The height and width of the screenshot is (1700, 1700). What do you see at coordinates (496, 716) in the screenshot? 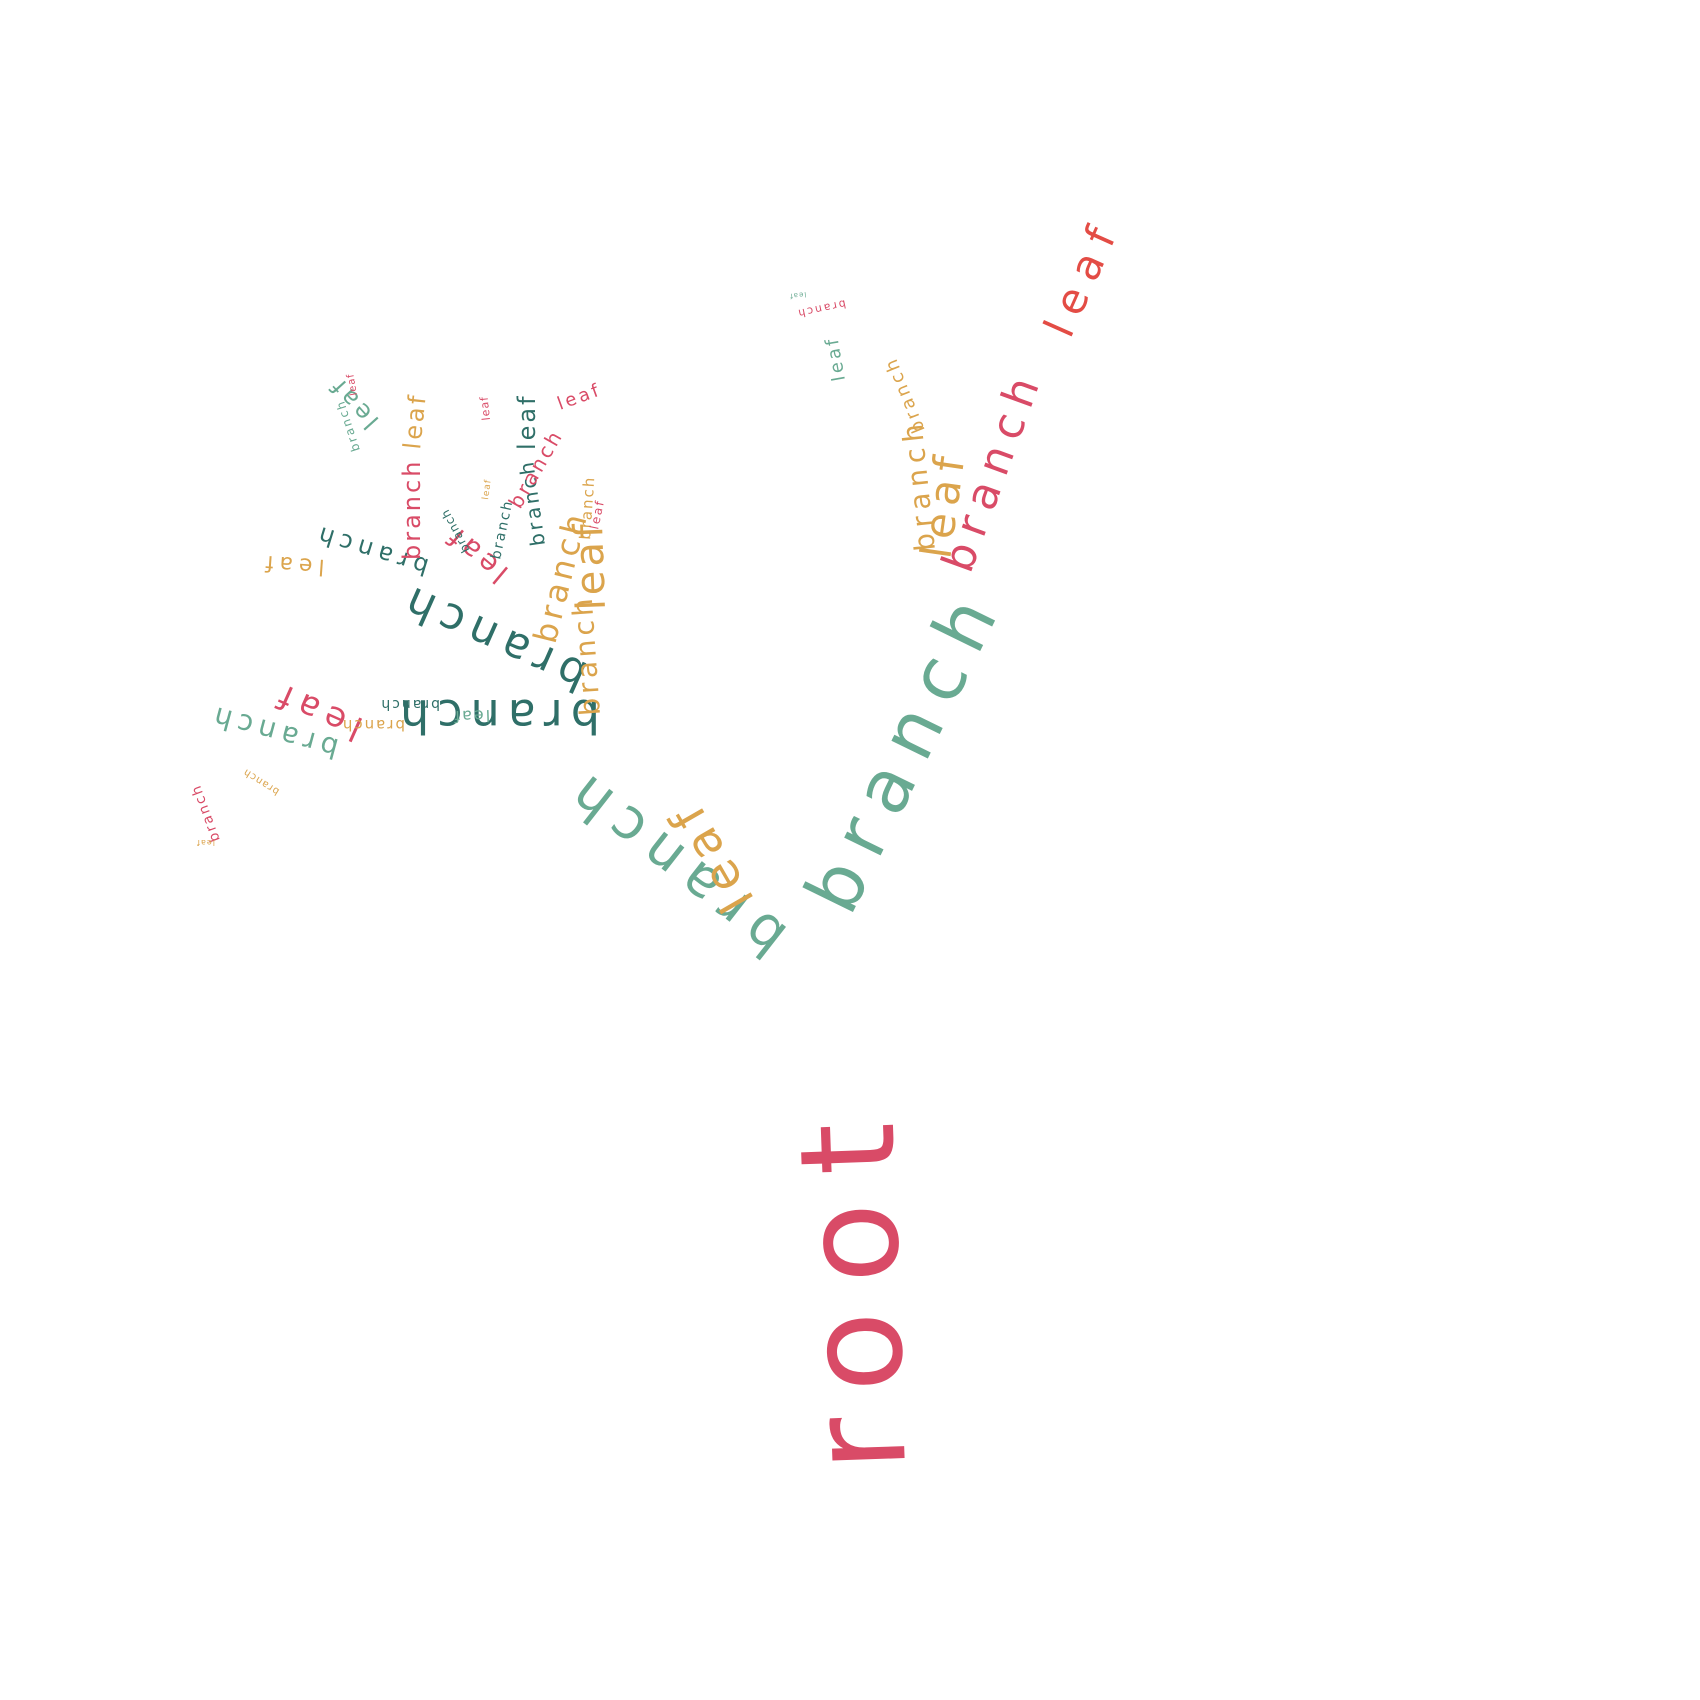
I see `branch-word-left-horizontal: branch` at bounding box center [496, 716].